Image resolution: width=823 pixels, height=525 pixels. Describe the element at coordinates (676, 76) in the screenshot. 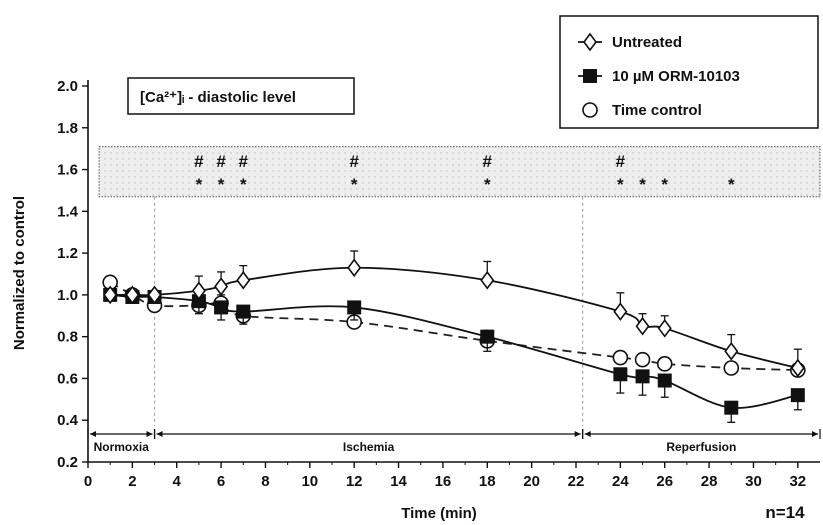

I see `legend-label: 10 µM ORM-10103` at that location.